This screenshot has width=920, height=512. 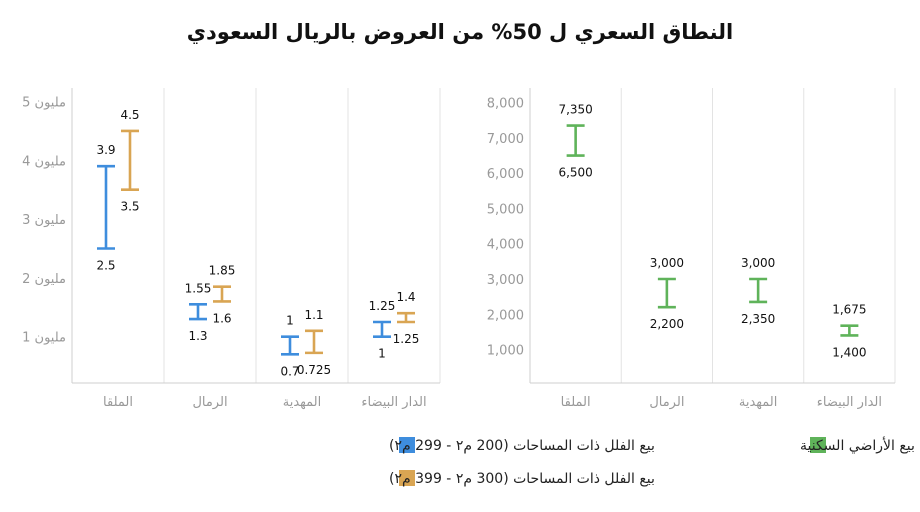 What do you see at coordinates (129, 115) in the screenshot?
I see `data-label-high: 4.5` at bounding box center [129, 115].